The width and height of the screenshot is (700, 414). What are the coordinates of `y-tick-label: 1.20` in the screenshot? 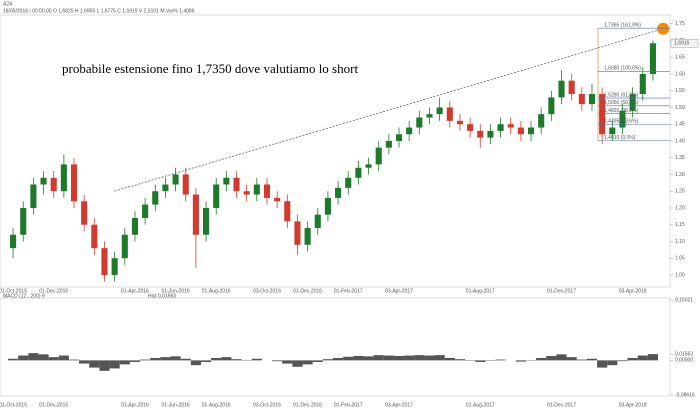 It's located at (680, 208).